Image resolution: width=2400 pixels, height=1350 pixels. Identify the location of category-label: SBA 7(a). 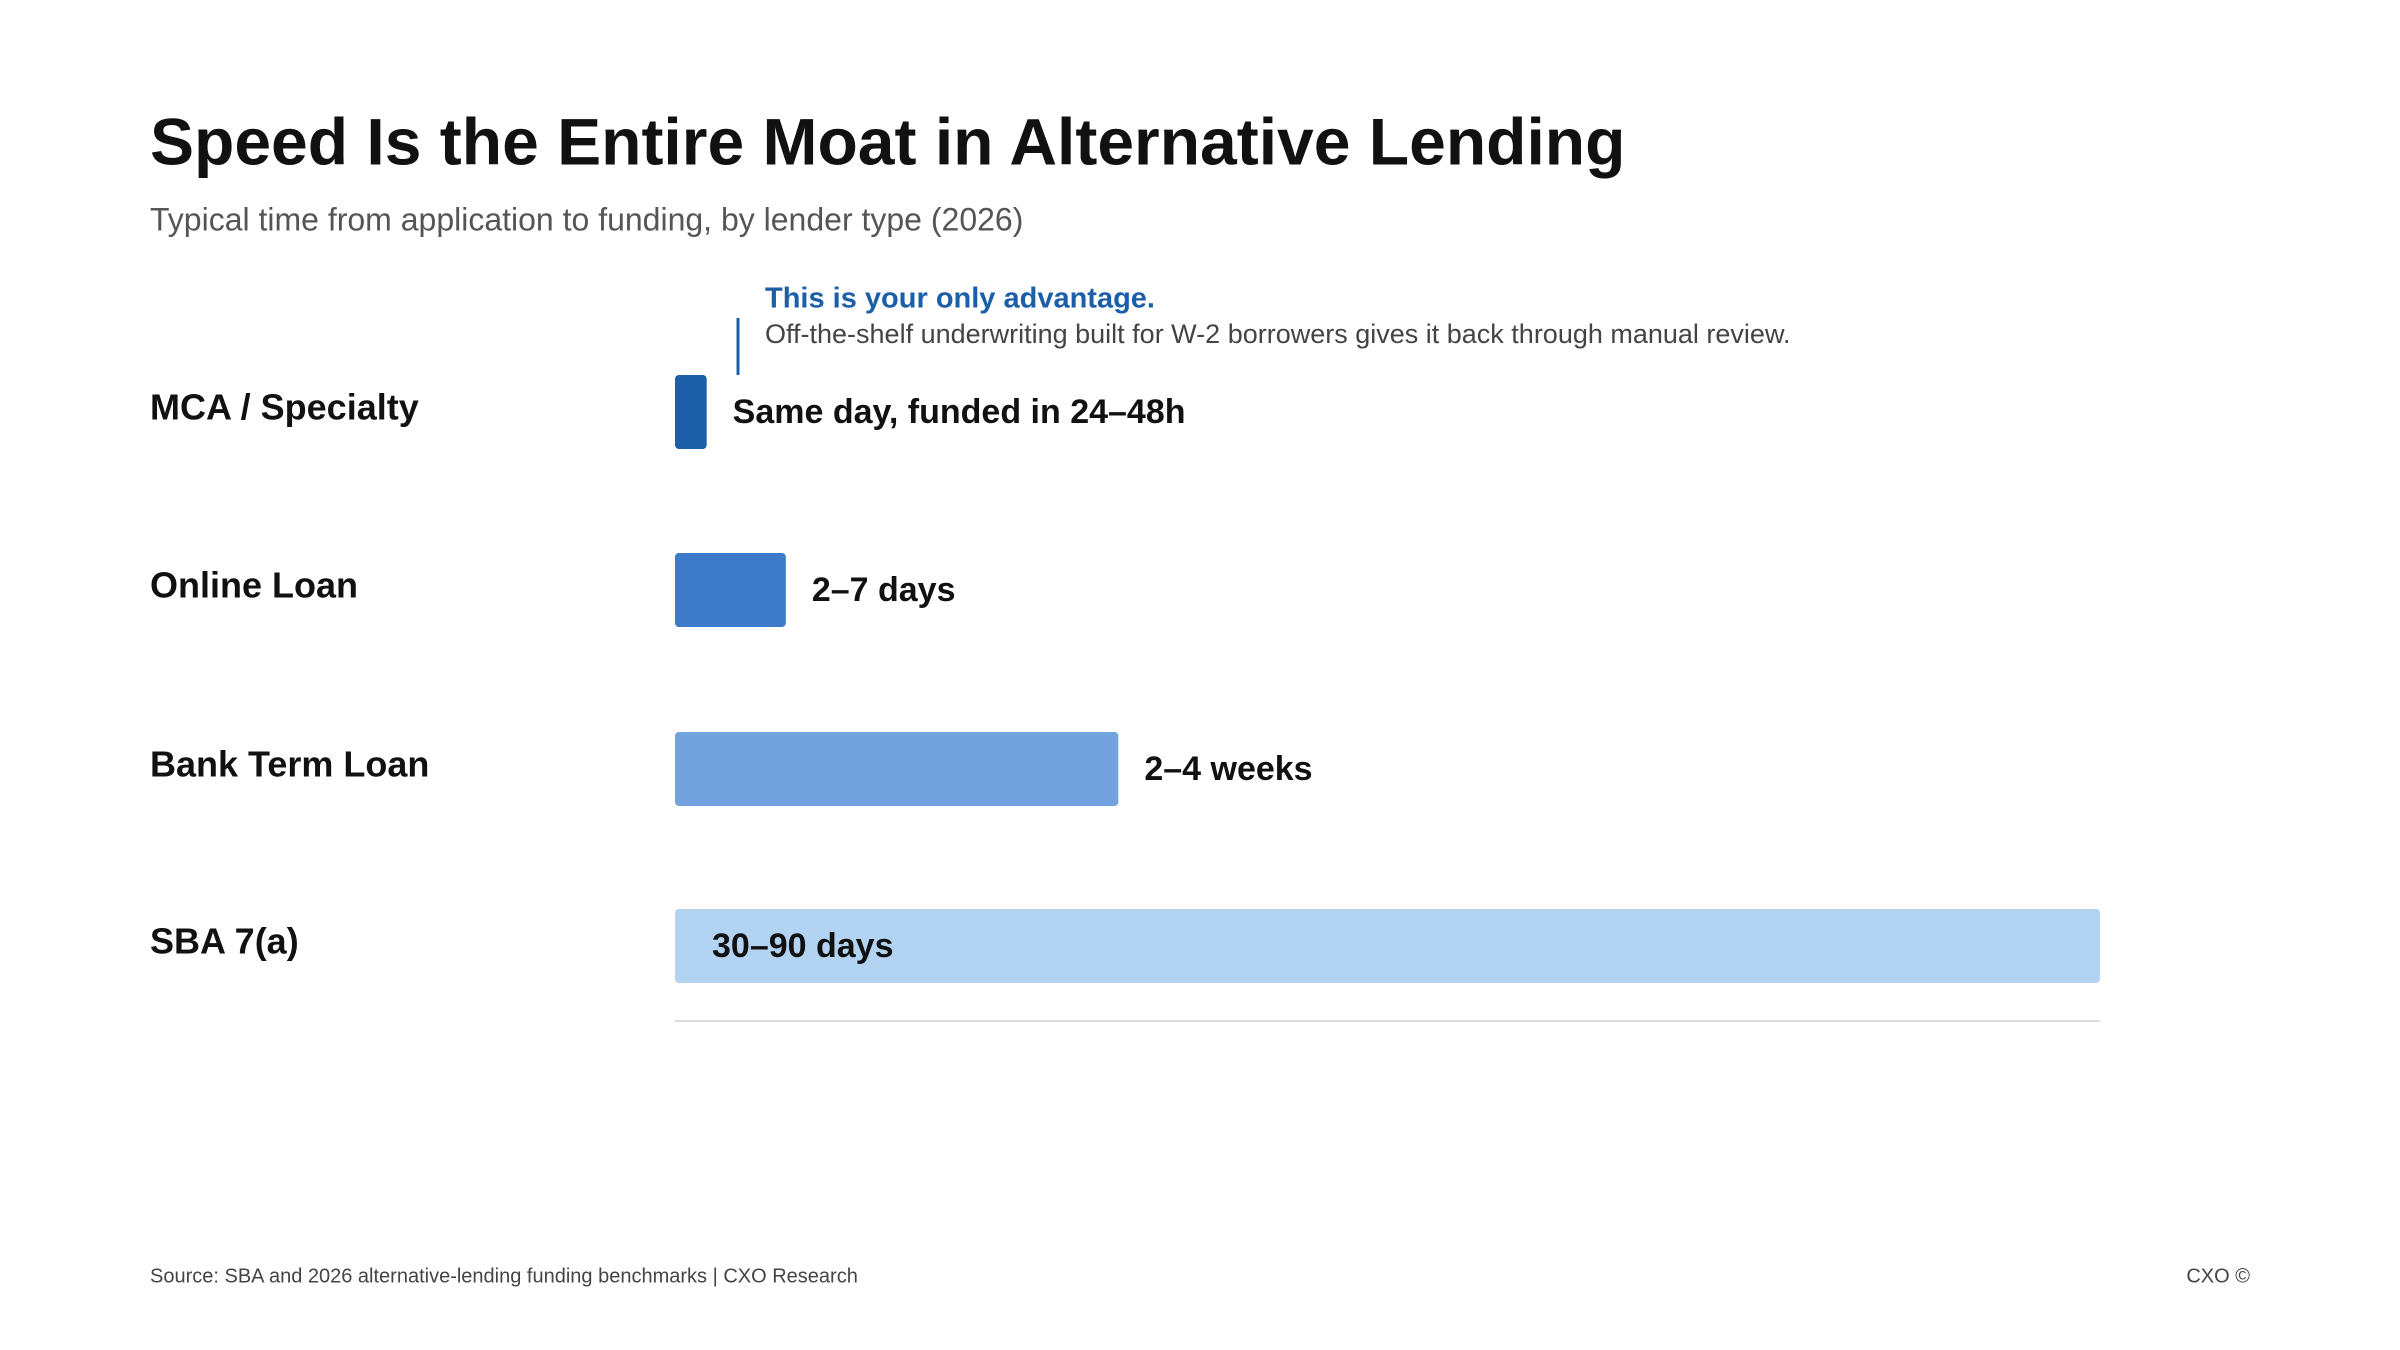
(224, 941).